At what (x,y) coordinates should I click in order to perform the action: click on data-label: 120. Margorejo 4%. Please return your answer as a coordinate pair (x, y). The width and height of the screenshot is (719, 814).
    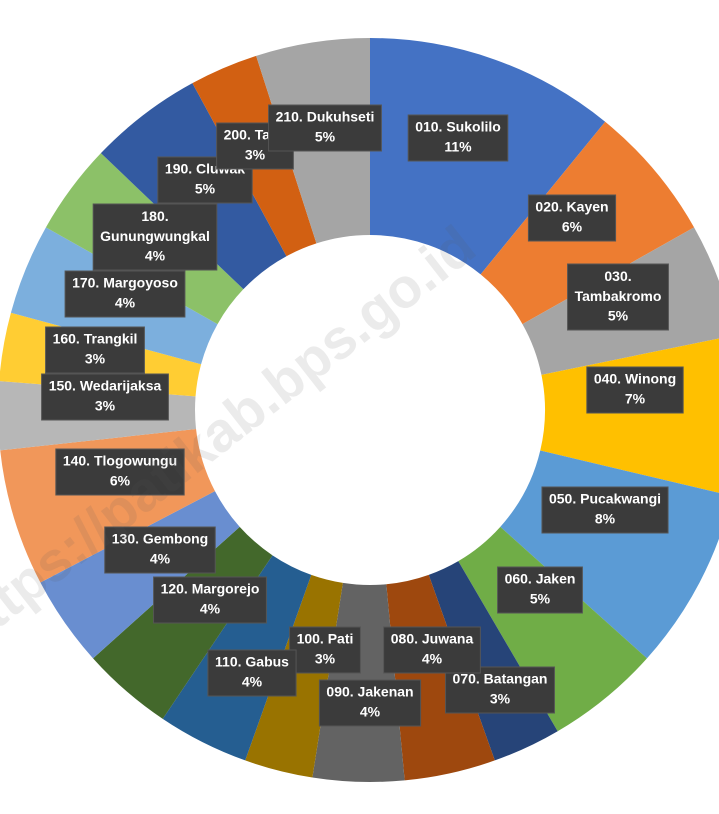
    Looking at the image, I should click on (210, 600).